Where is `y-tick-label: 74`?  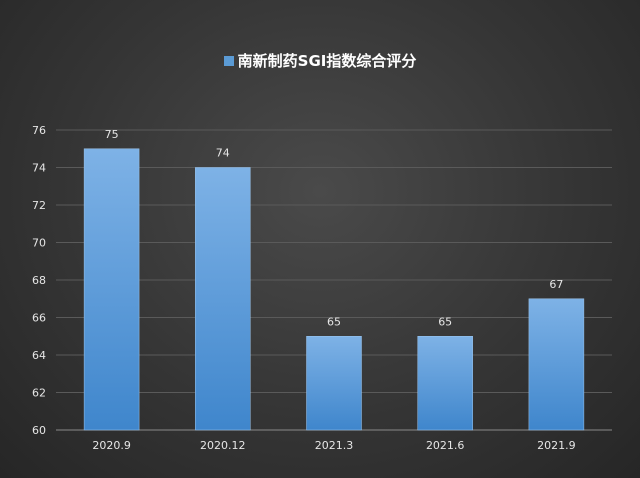 y-tick-label: 74 is located at coordinates (39, 168).